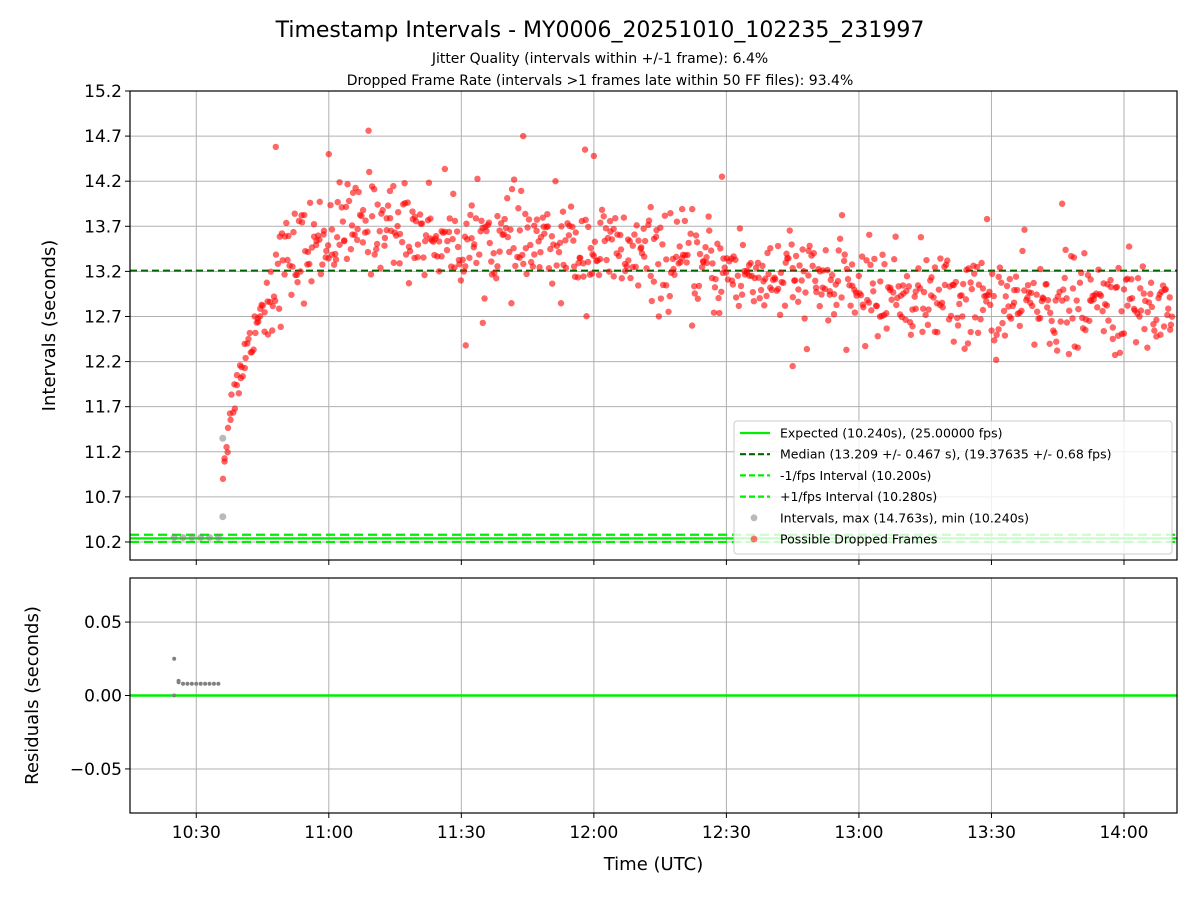 The height and width of the screenshot is (904, 1200). What do you see at coordinates (213, 683) in the screenshot?
I see `residual-point` at bounding box center [213, 683].